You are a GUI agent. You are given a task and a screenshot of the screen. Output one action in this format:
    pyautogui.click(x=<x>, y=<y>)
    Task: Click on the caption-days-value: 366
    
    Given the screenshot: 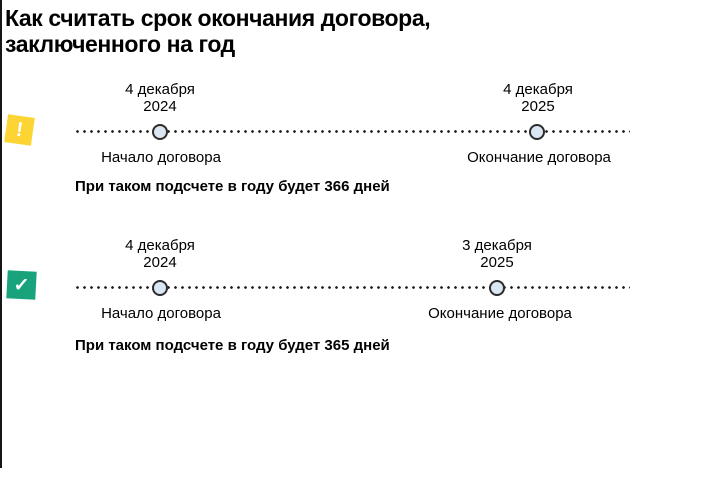 What is the action you would take?
    pyautogui.click(x=337, y=186)
    